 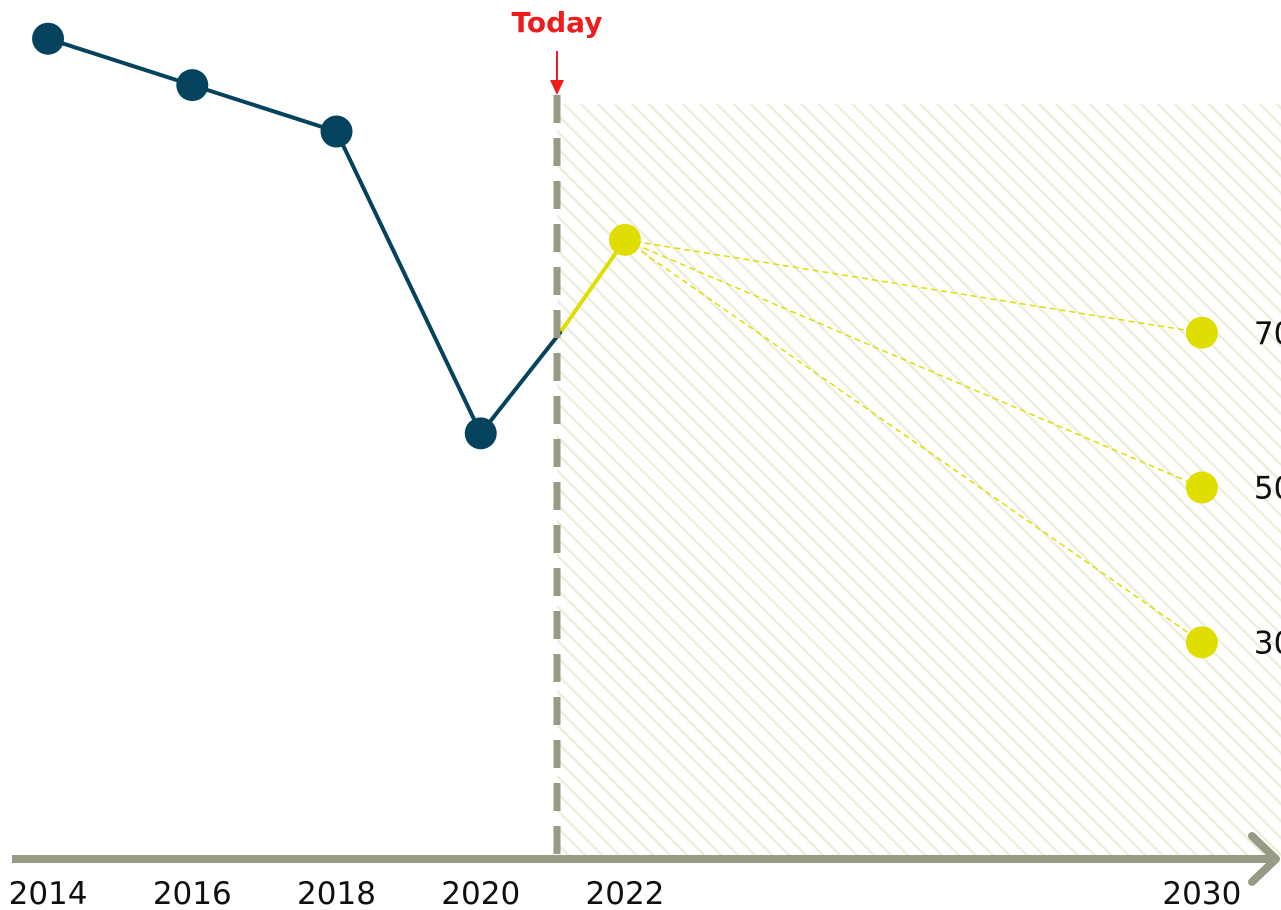 What do you see at coordinates (1264, 859) in the screenshot?
I see `x-axis-arrow-icon` at bounding box center [1264, 859].